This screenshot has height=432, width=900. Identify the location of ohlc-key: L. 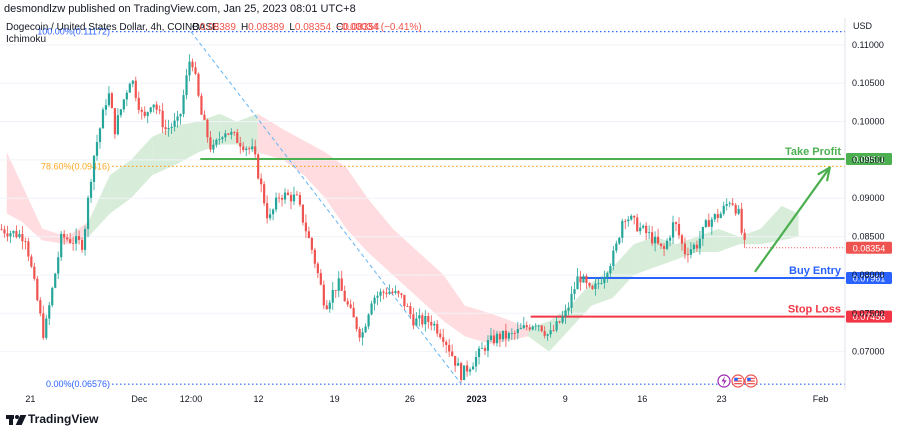
(292, 27).